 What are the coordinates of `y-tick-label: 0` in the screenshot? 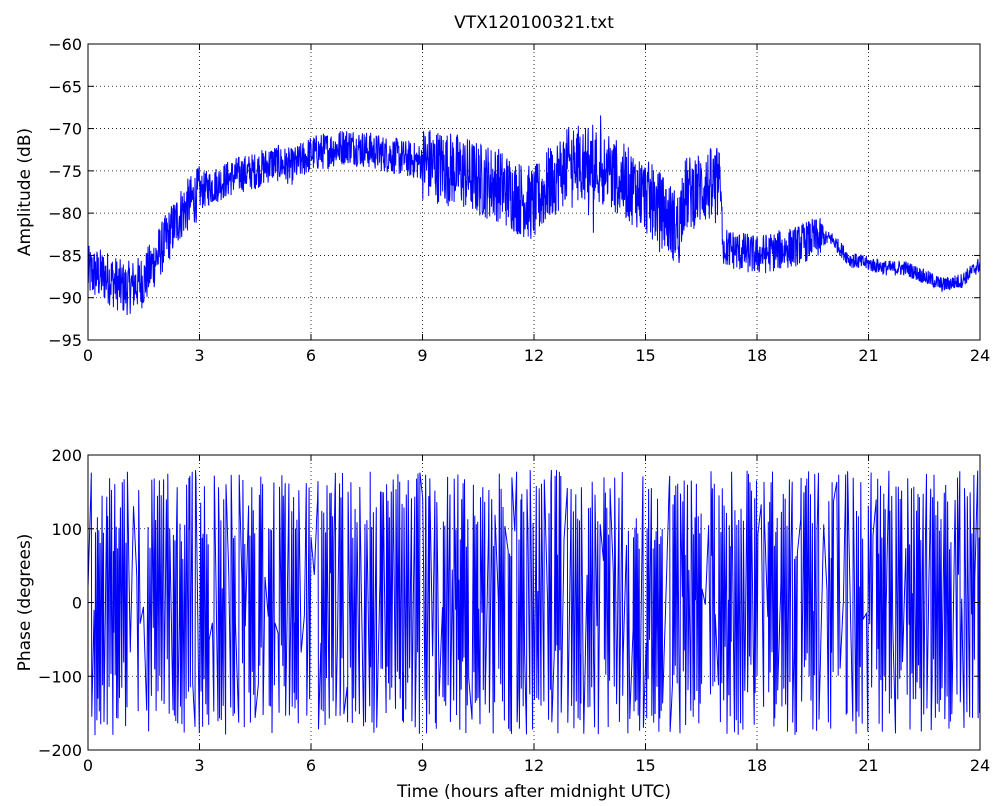 It's located at (77, 603).